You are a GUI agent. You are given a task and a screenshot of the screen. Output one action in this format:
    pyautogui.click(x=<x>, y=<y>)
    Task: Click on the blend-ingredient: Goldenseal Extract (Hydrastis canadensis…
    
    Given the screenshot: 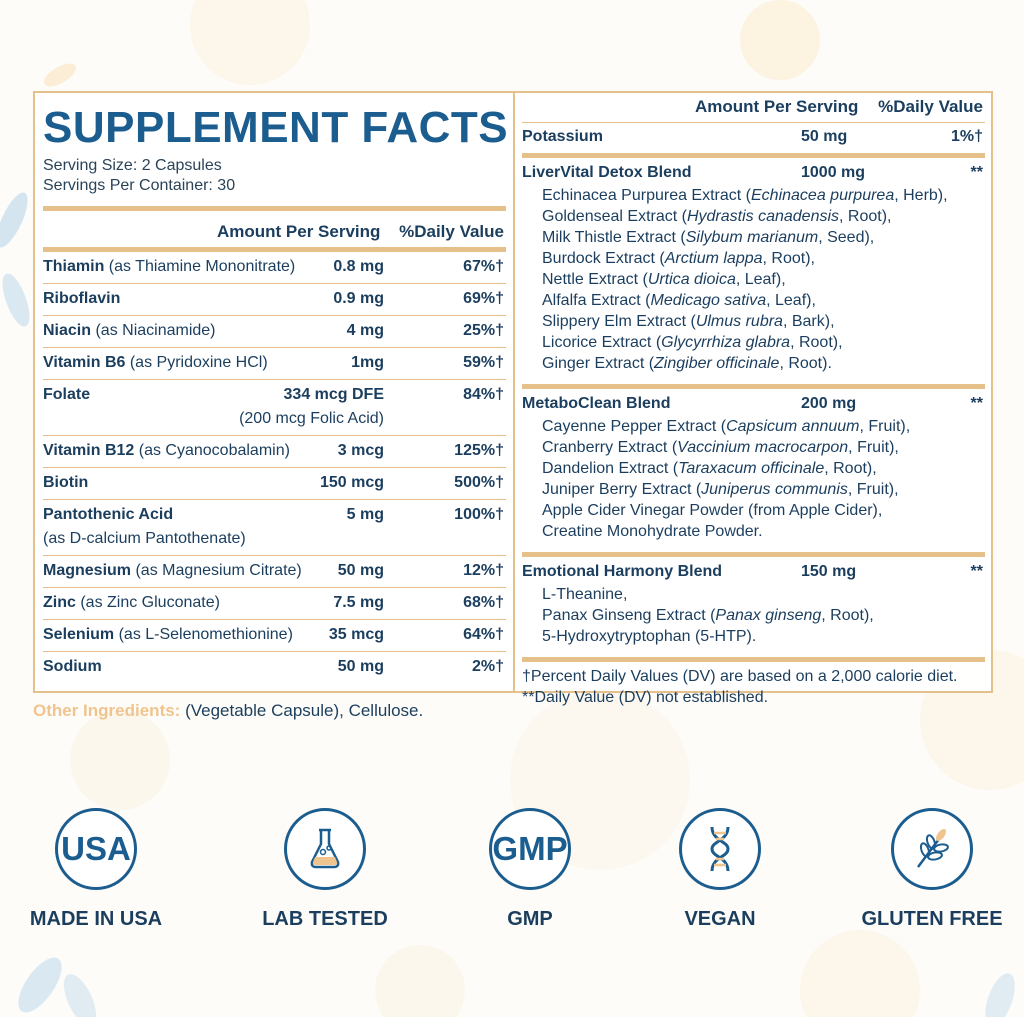 What is the action you would take?
    pyautogui.click(x=717, y=216)
    